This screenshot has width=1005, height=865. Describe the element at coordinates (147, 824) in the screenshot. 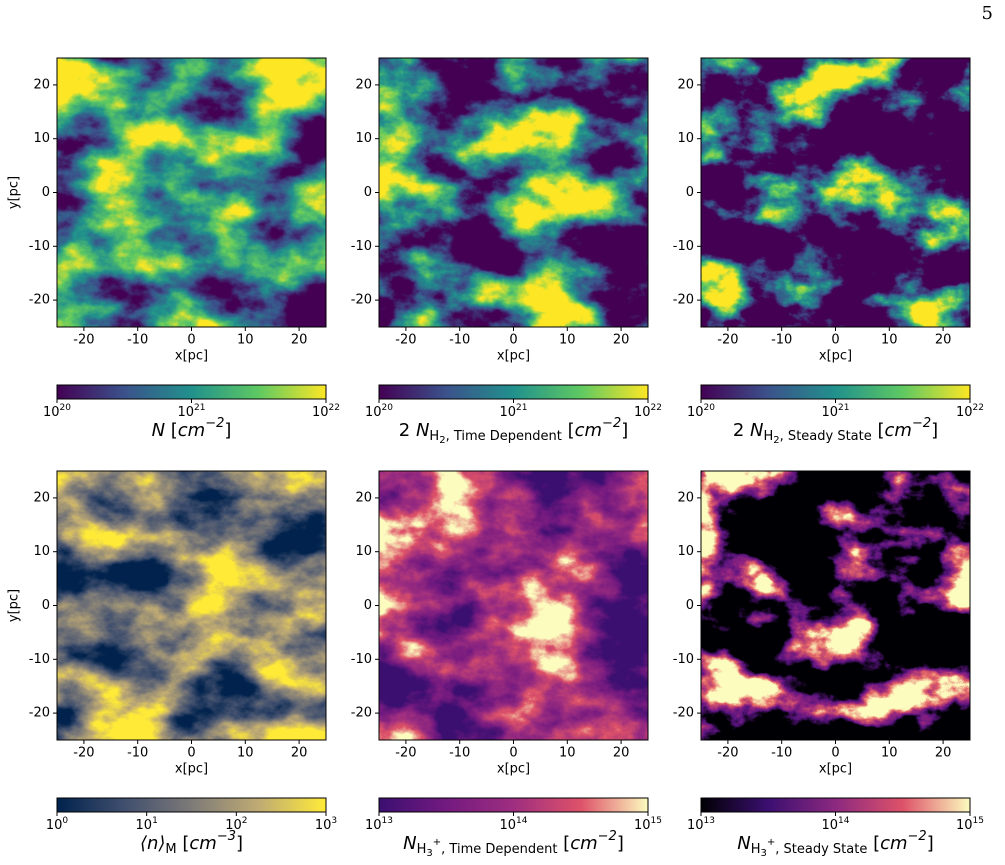

I see `colorbar-tick-label: 101` at that location.